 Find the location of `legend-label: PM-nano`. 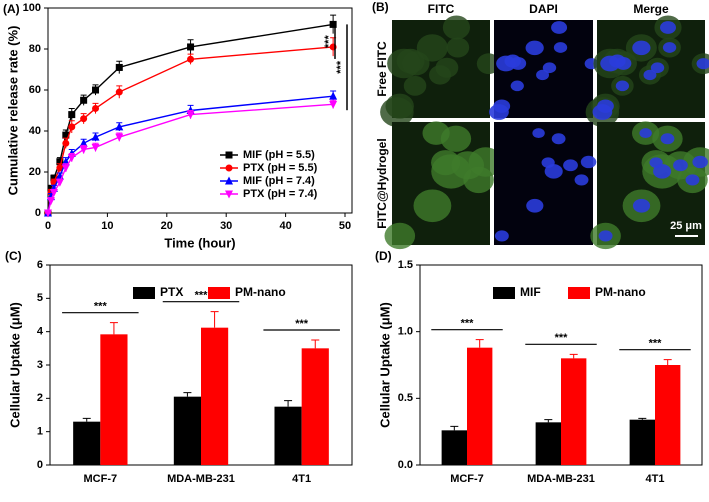

legend-label: PM-nano is located at coordinates (620, 292).